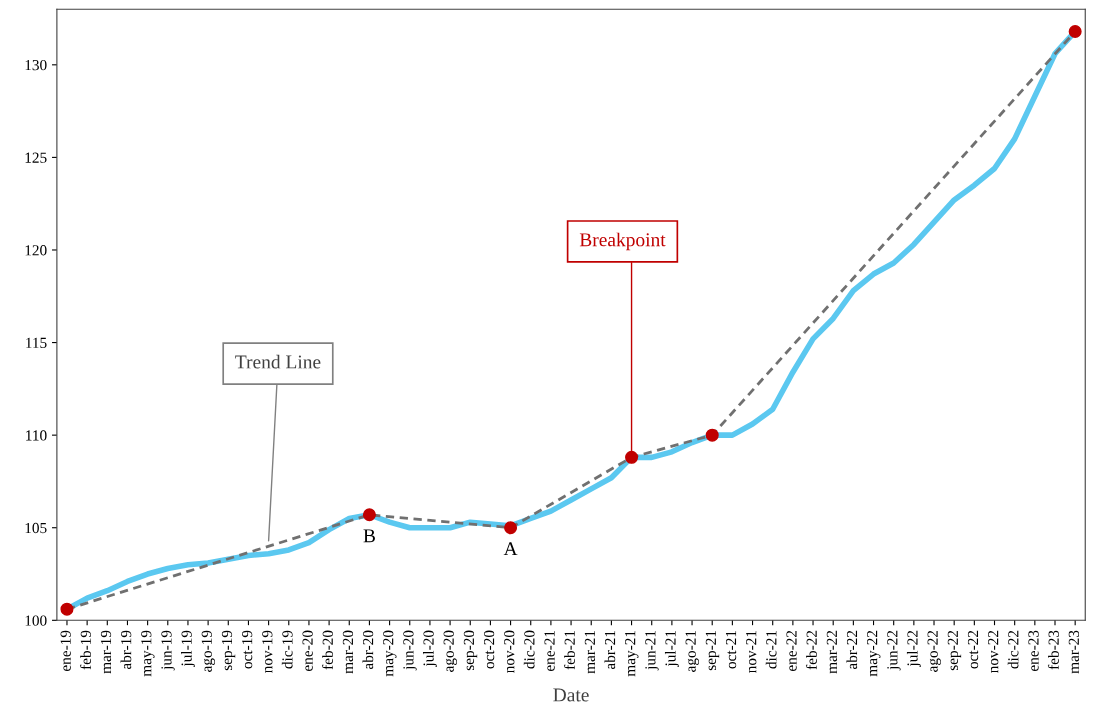 This screenshot has width=1094, height=713. What do you see at coordinates (590, 652) in the screenshot?
I see `x-tick-label: mar-21` at bounding box center [590, 652].